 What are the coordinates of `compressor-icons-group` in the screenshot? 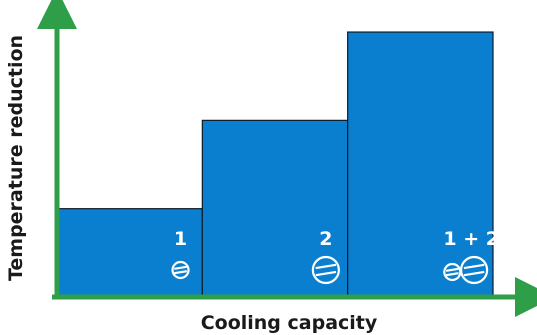 It's located at (330, 270).